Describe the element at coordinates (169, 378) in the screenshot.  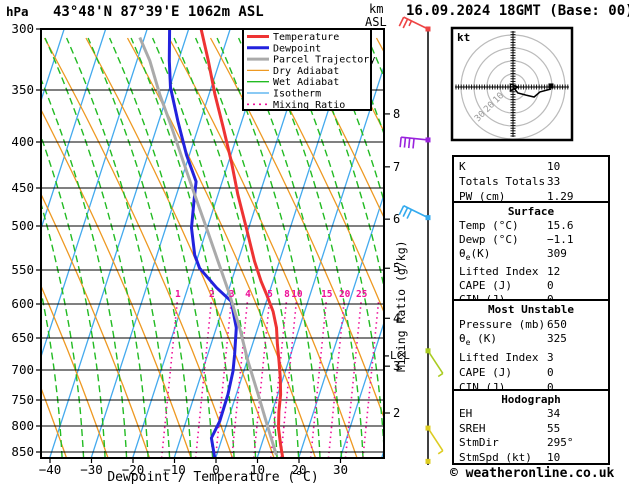
I see `mixing-ratio-line` at that location.